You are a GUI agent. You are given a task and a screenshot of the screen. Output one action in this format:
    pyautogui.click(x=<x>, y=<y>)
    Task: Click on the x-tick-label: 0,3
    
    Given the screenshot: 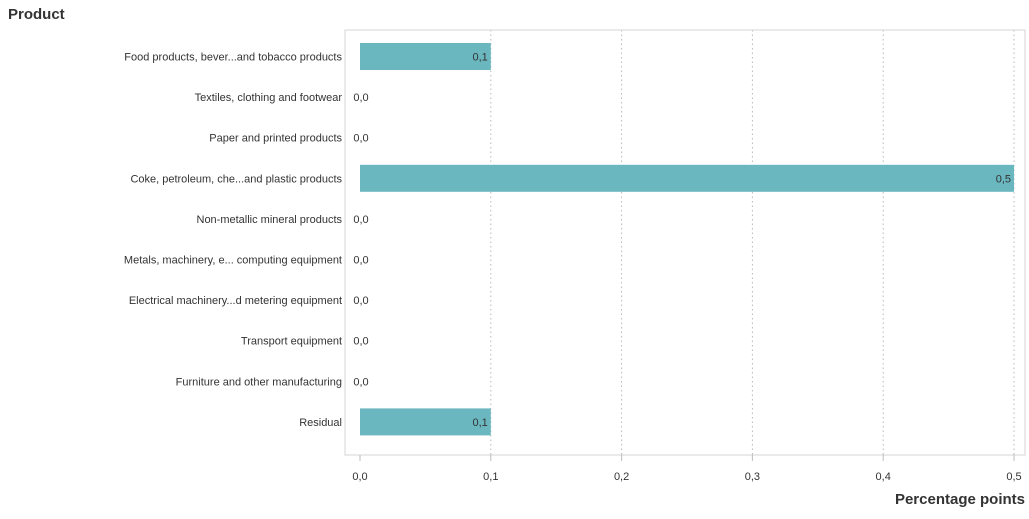 What is the action you would take?
    pyautogui.click(x=752, y=477)
    